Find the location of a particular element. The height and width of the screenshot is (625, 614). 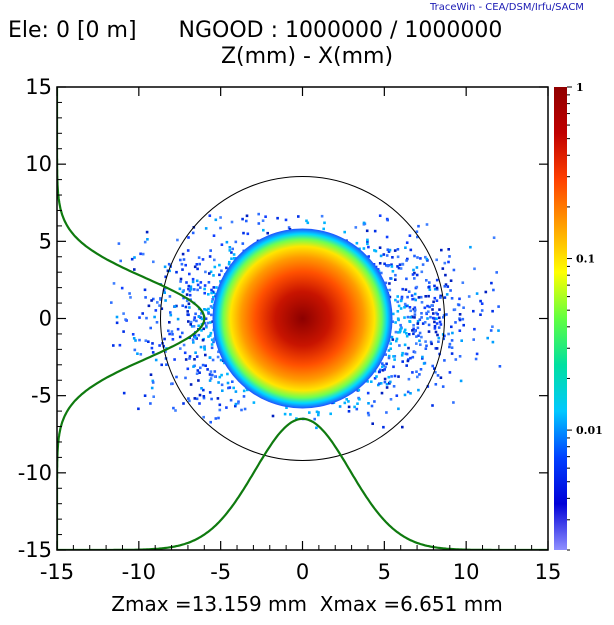

x-tick-label: 0 is located at coordinates (302, 572).